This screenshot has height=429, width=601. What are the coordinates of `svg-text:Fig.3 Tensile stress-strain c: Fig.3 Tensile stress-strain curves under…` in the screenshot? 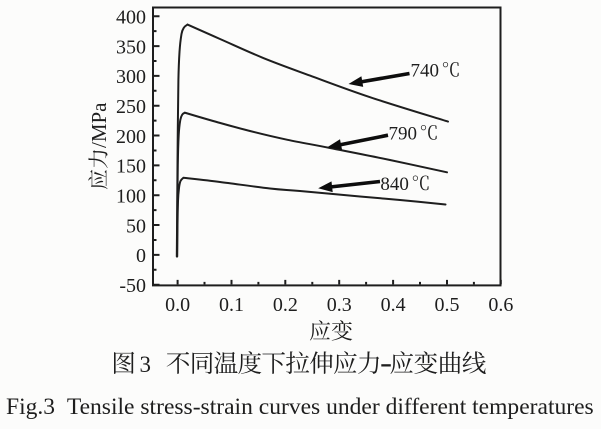 It's located at (300, 407).